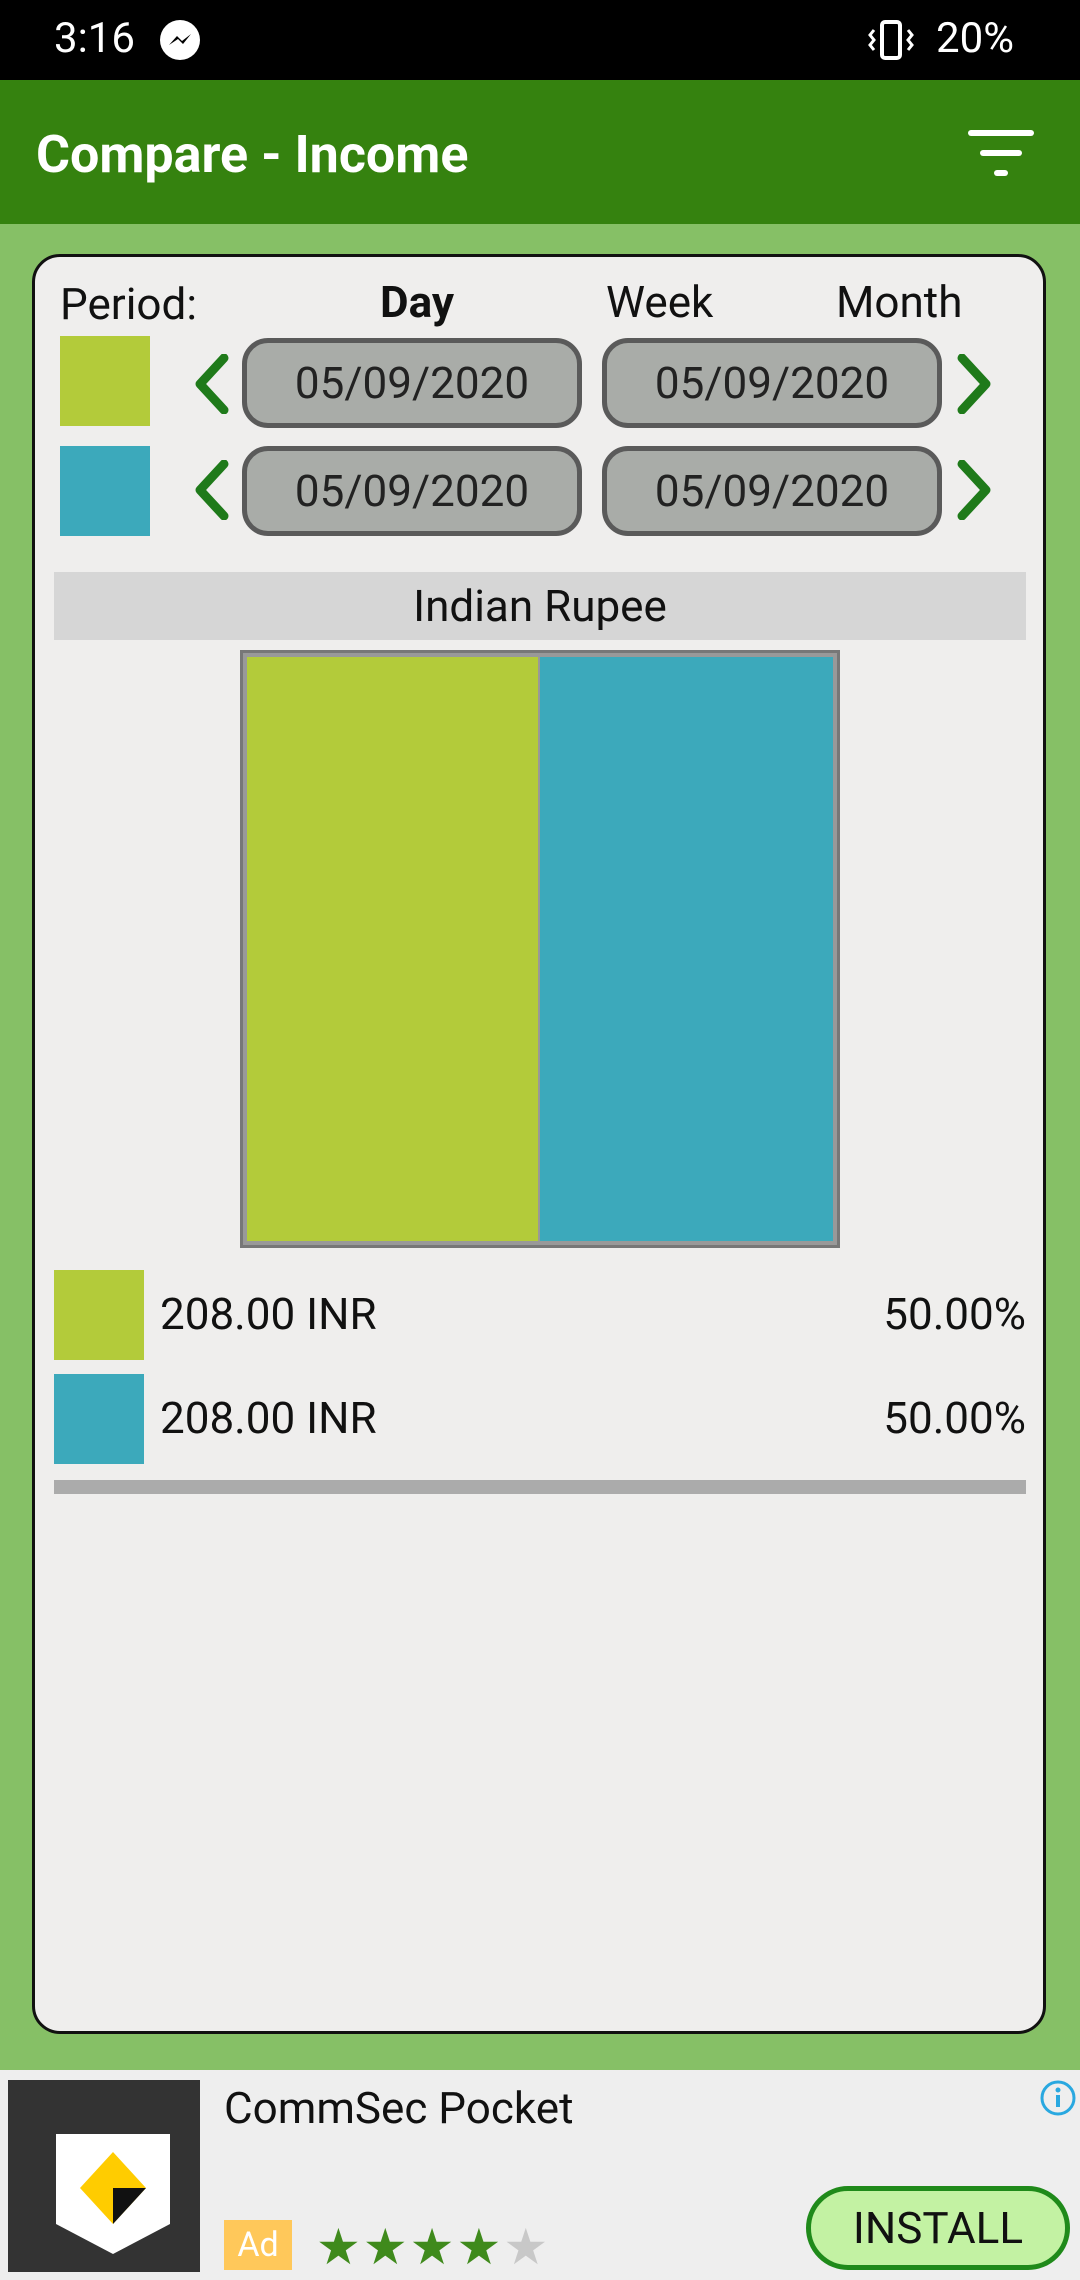 Image resolution: width=1080 pixels, height=2280 pixels. Describe the element at coordinates (954, 1418) in the screenshot. I see `legend-percent-b: 50.00%` at that location.